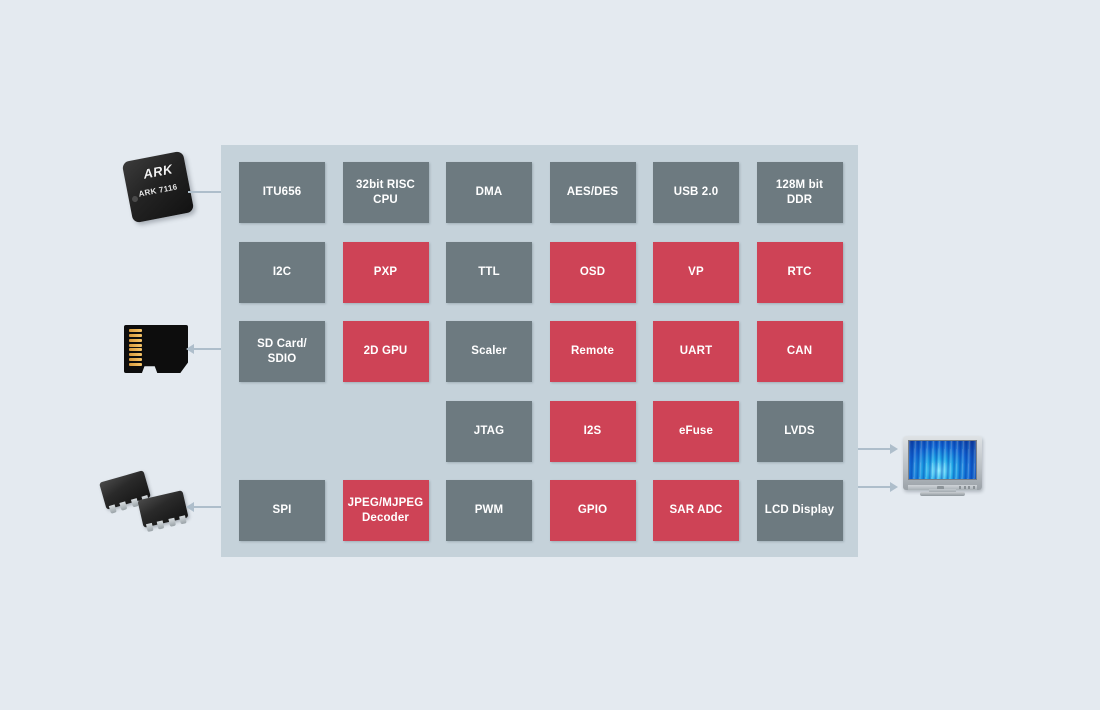 This screenshot has width=1100, height=710. What do you see at coordinates (696, 272) in the screenshot?
I see `block-vp: VP` at bounding box center [696, 272].